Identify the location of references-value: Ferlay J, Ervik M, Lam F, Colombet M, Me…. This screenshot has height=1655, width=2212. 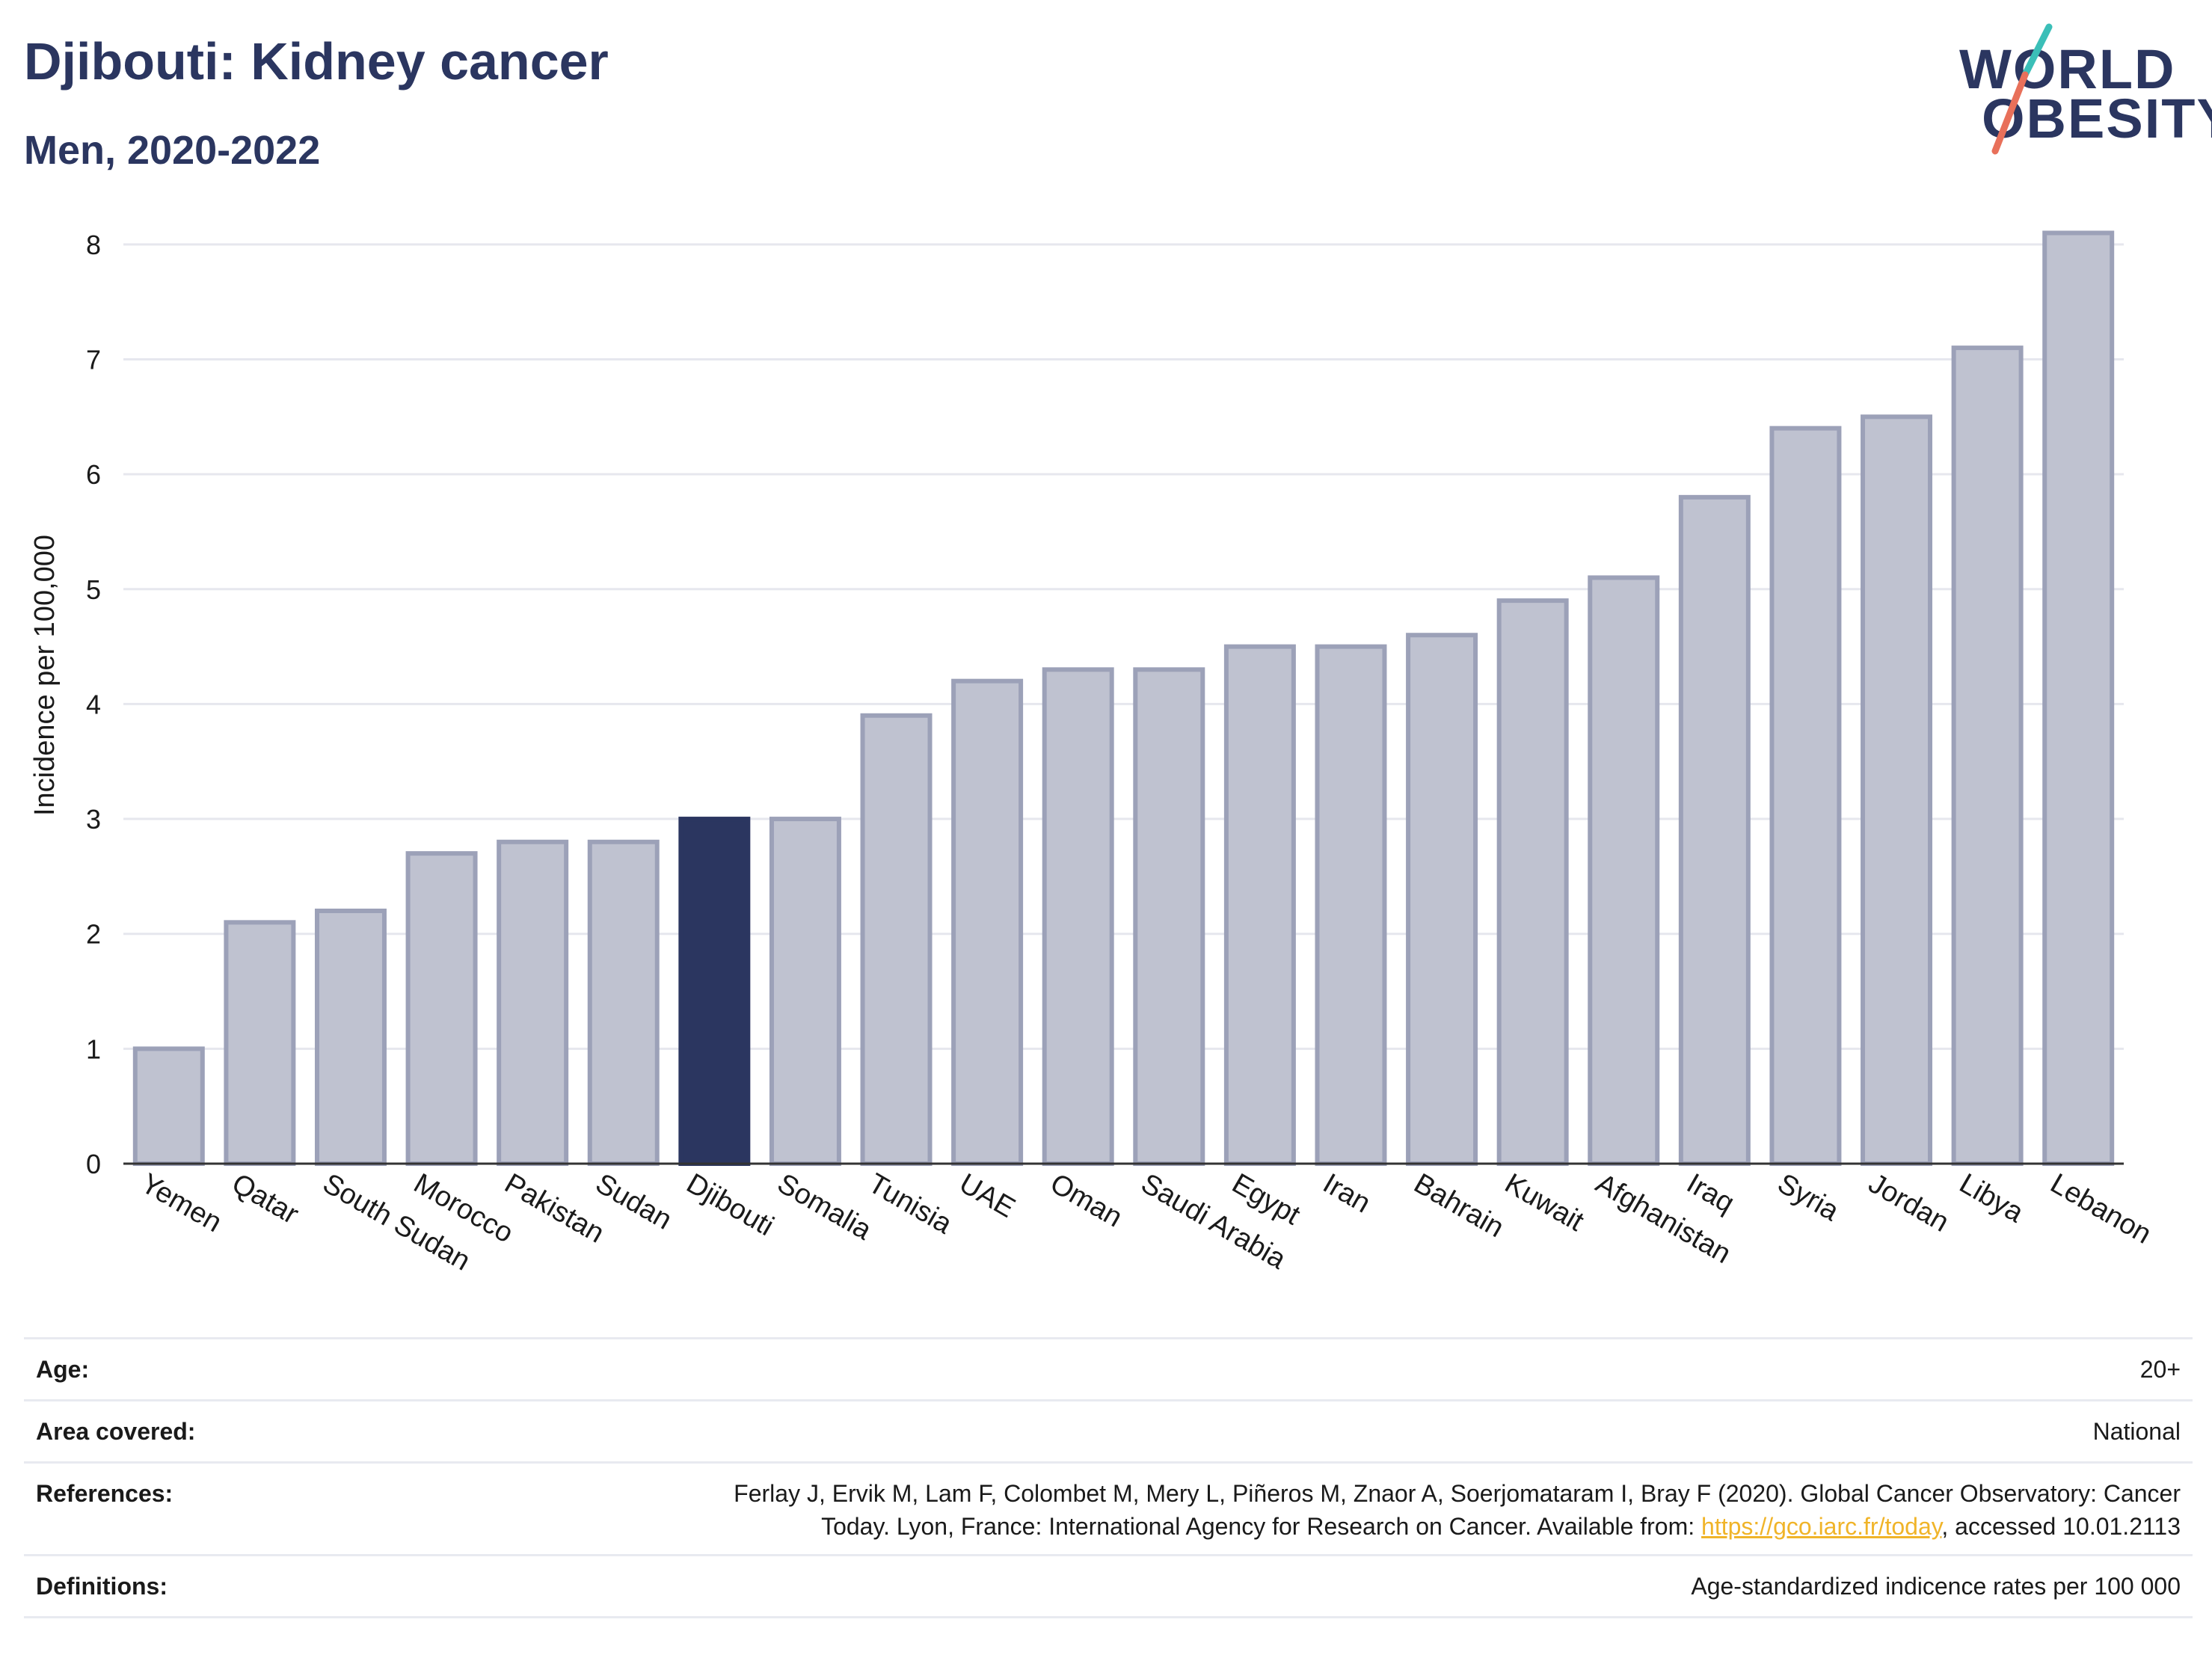
(1463, 1515).